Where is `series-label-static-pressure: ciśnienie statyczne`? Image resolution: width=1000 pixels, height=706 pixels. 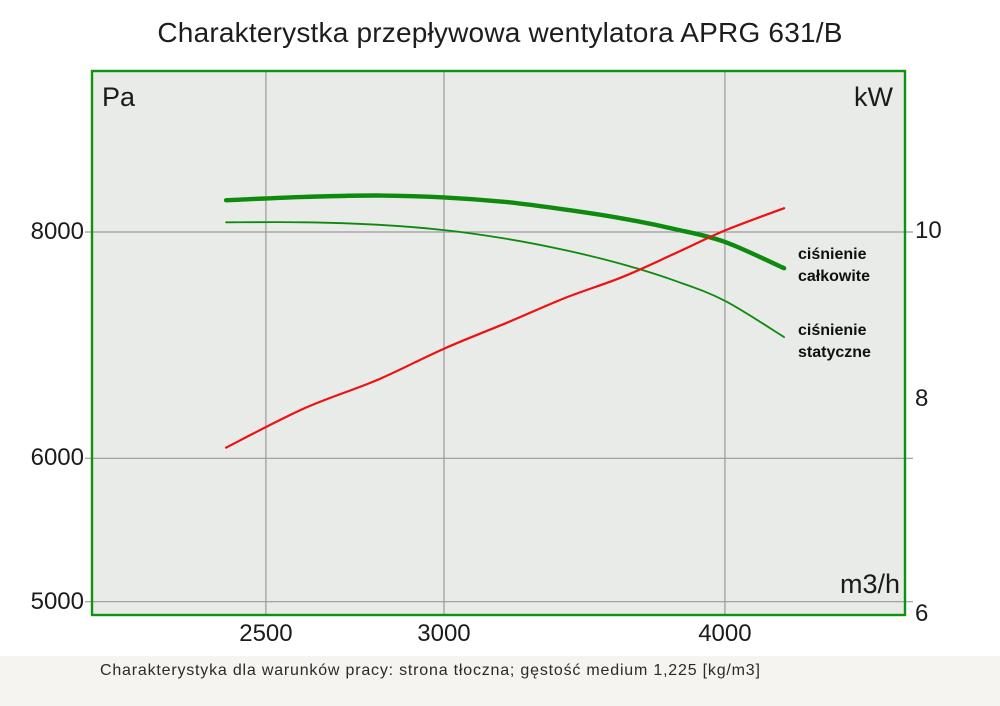
series-label-static-pressure: ciśnienie statyczne is located at coordinates (834, 342).